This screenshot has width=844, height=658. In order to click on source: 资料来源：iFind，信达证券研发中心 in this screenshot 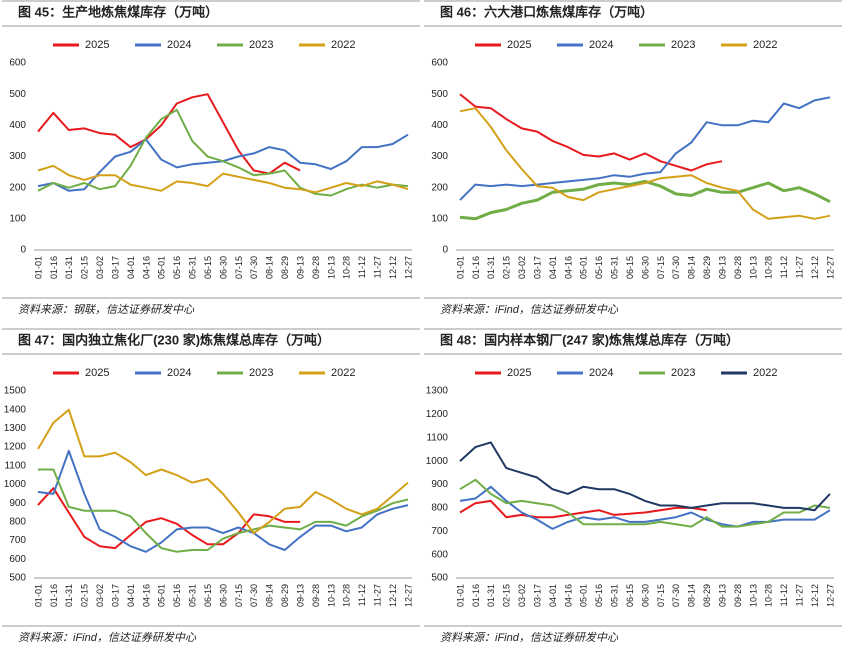, I will do `click(107, 637)`.